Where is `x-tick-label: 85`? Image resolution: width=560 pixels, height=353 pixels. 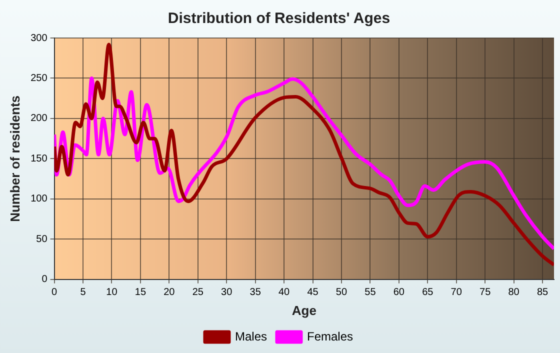
x-tick-label: 85 is located at coordinates (542, 292).